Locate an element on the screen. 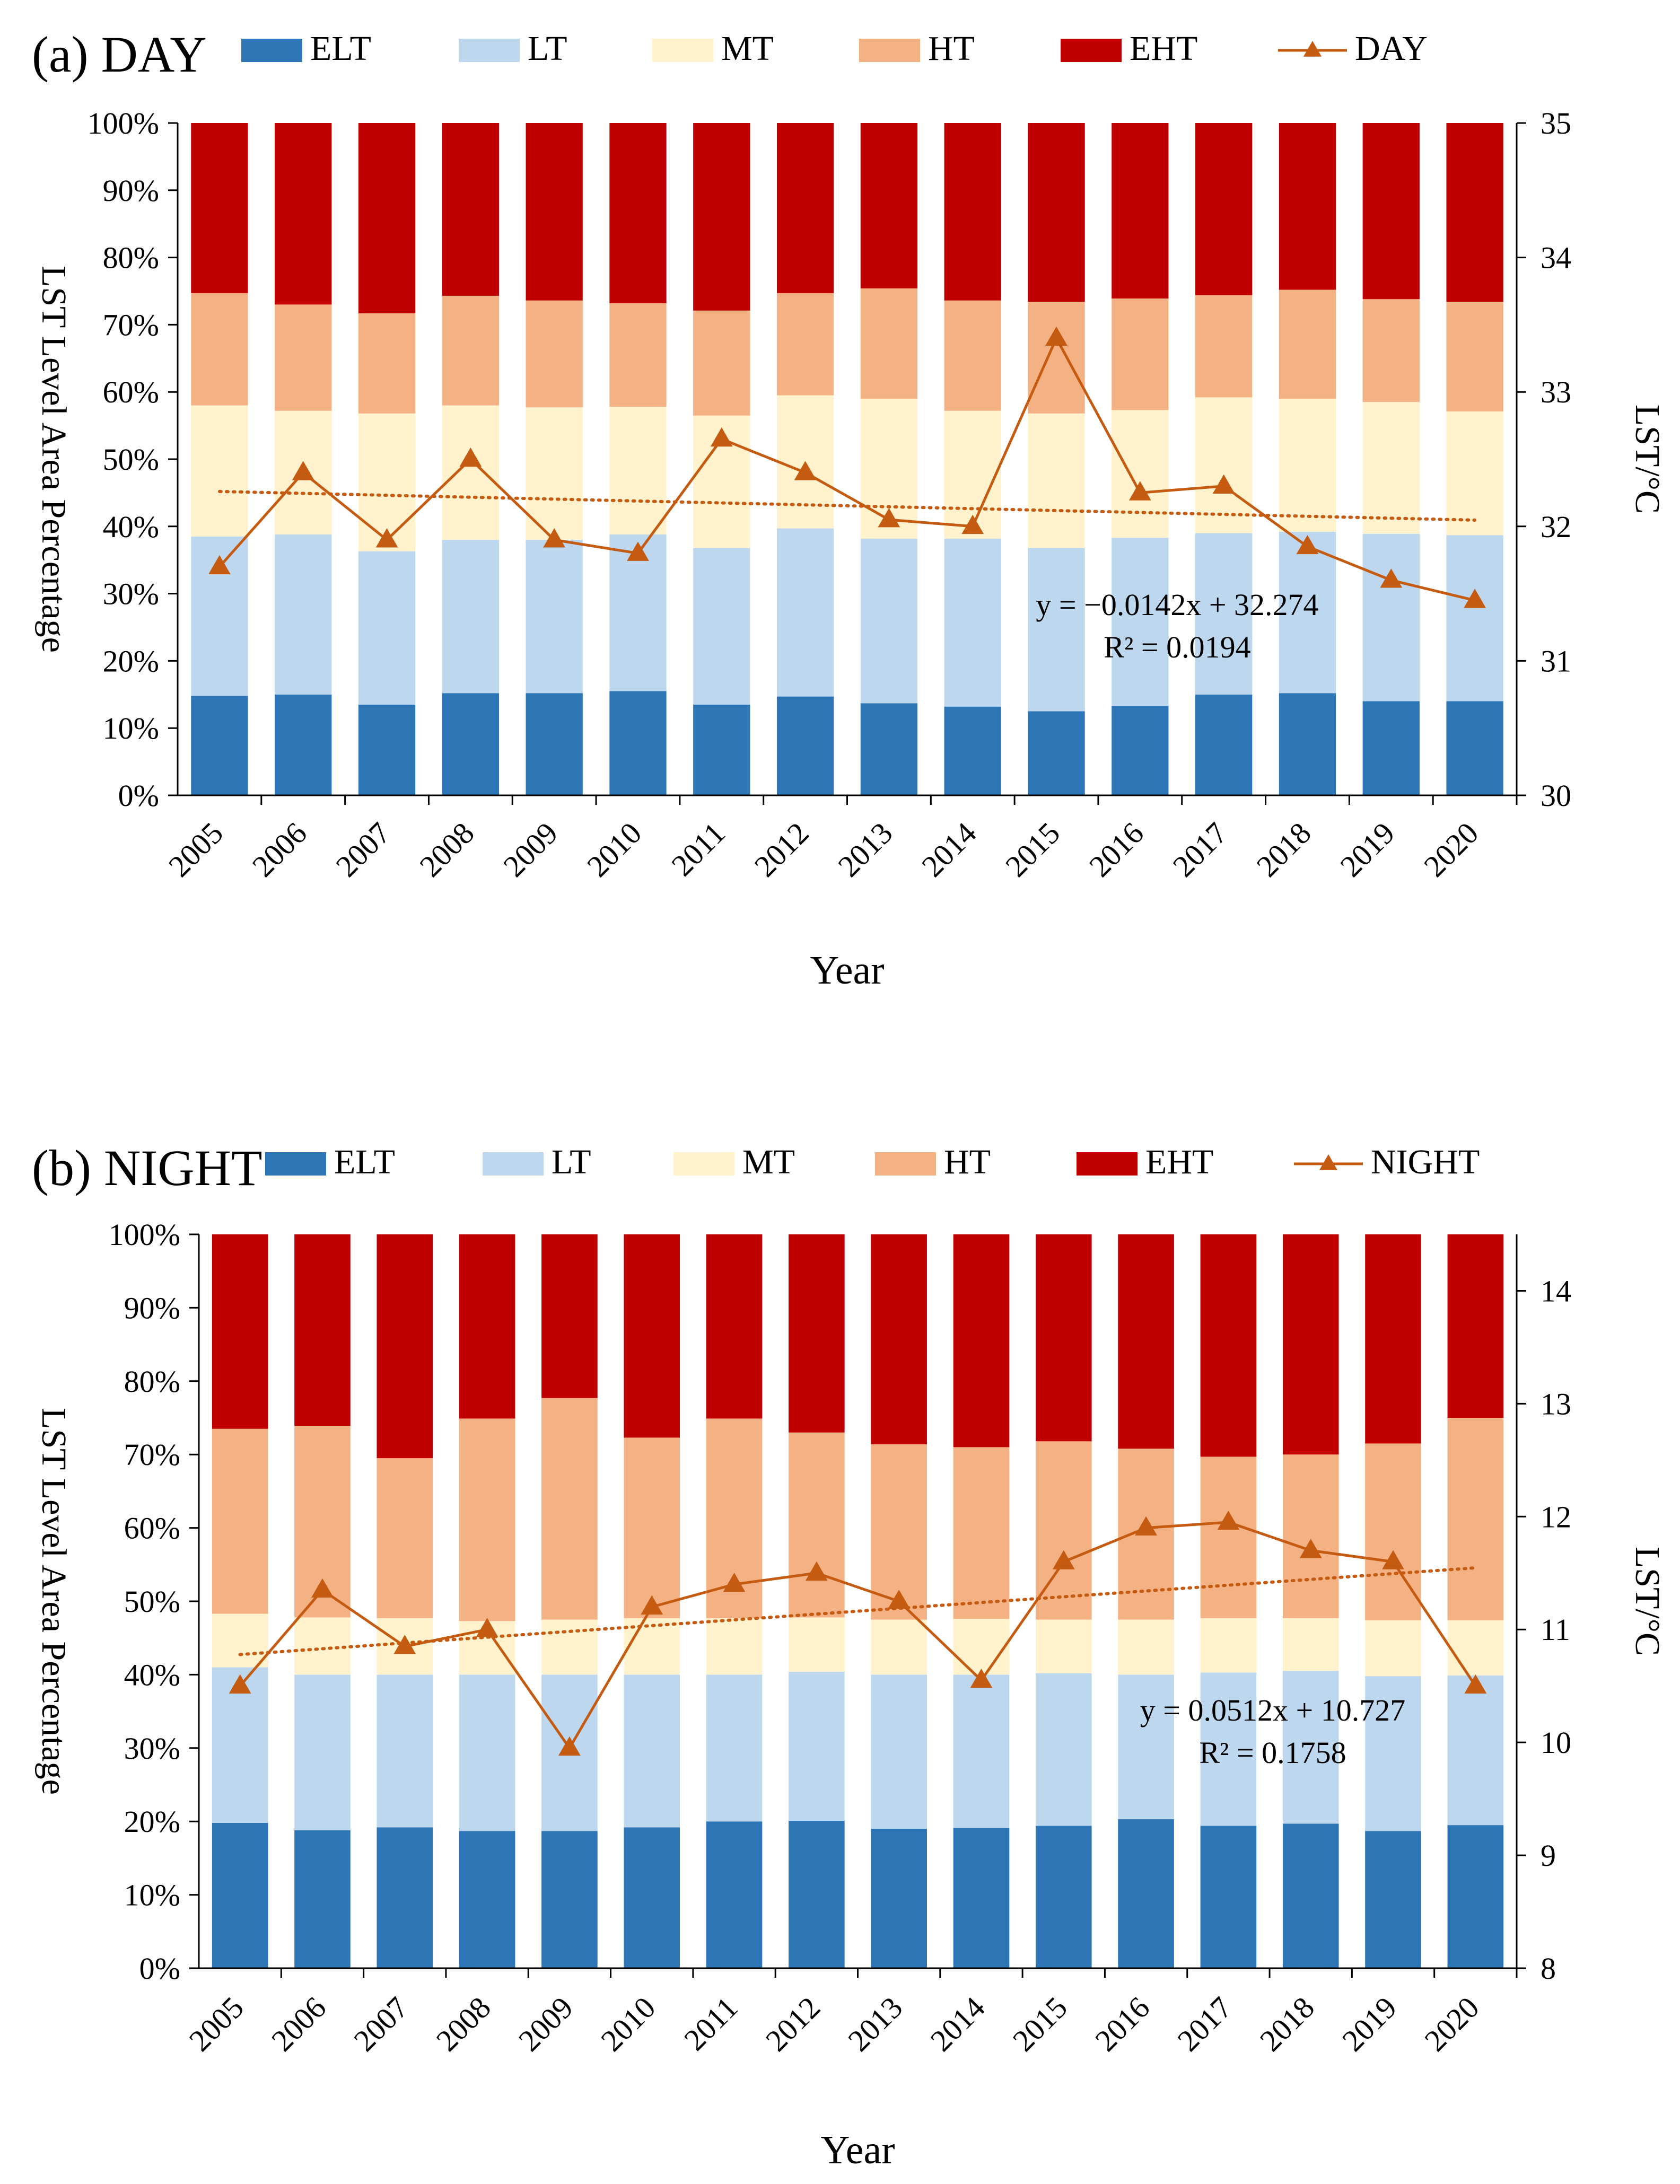  bar-elt-2009 is located at coordinates (569, 1899).